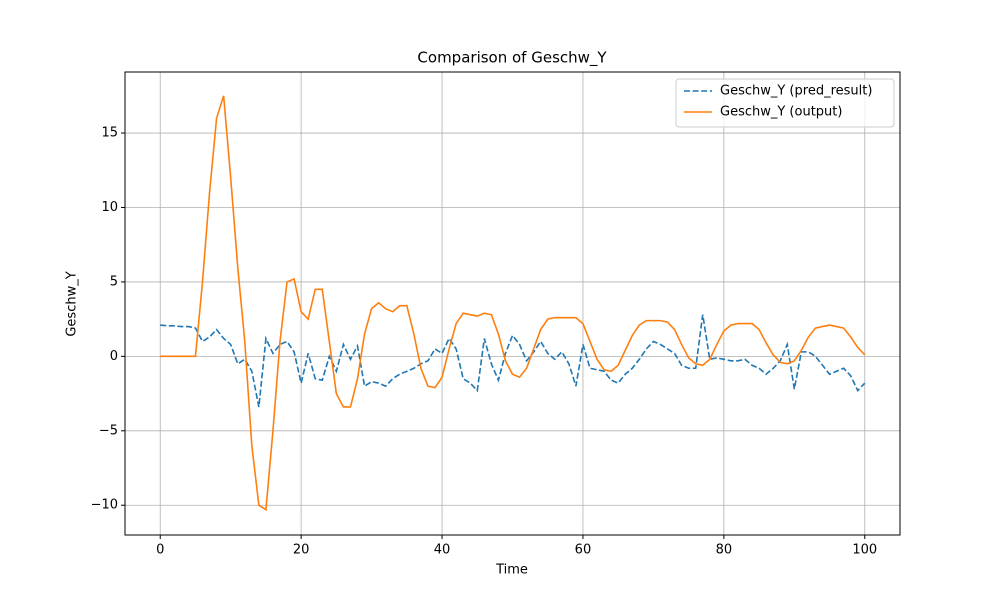 The height and width of the screenshot is (600, 1000). I want to click on legend-label: Geschw_Y (output), so click(781, 112).